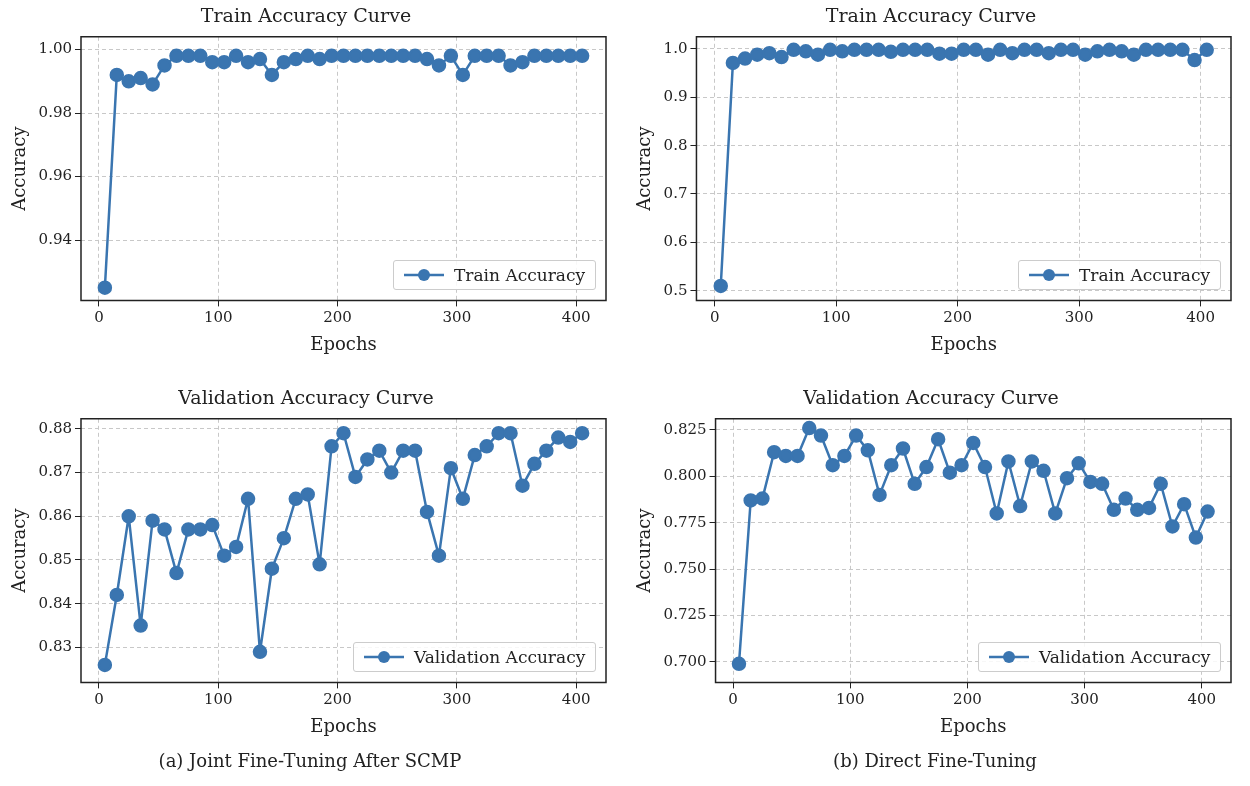 The image size is (1250, 786). I want to click on y-tick-label: 0.88, so click(55, 427).